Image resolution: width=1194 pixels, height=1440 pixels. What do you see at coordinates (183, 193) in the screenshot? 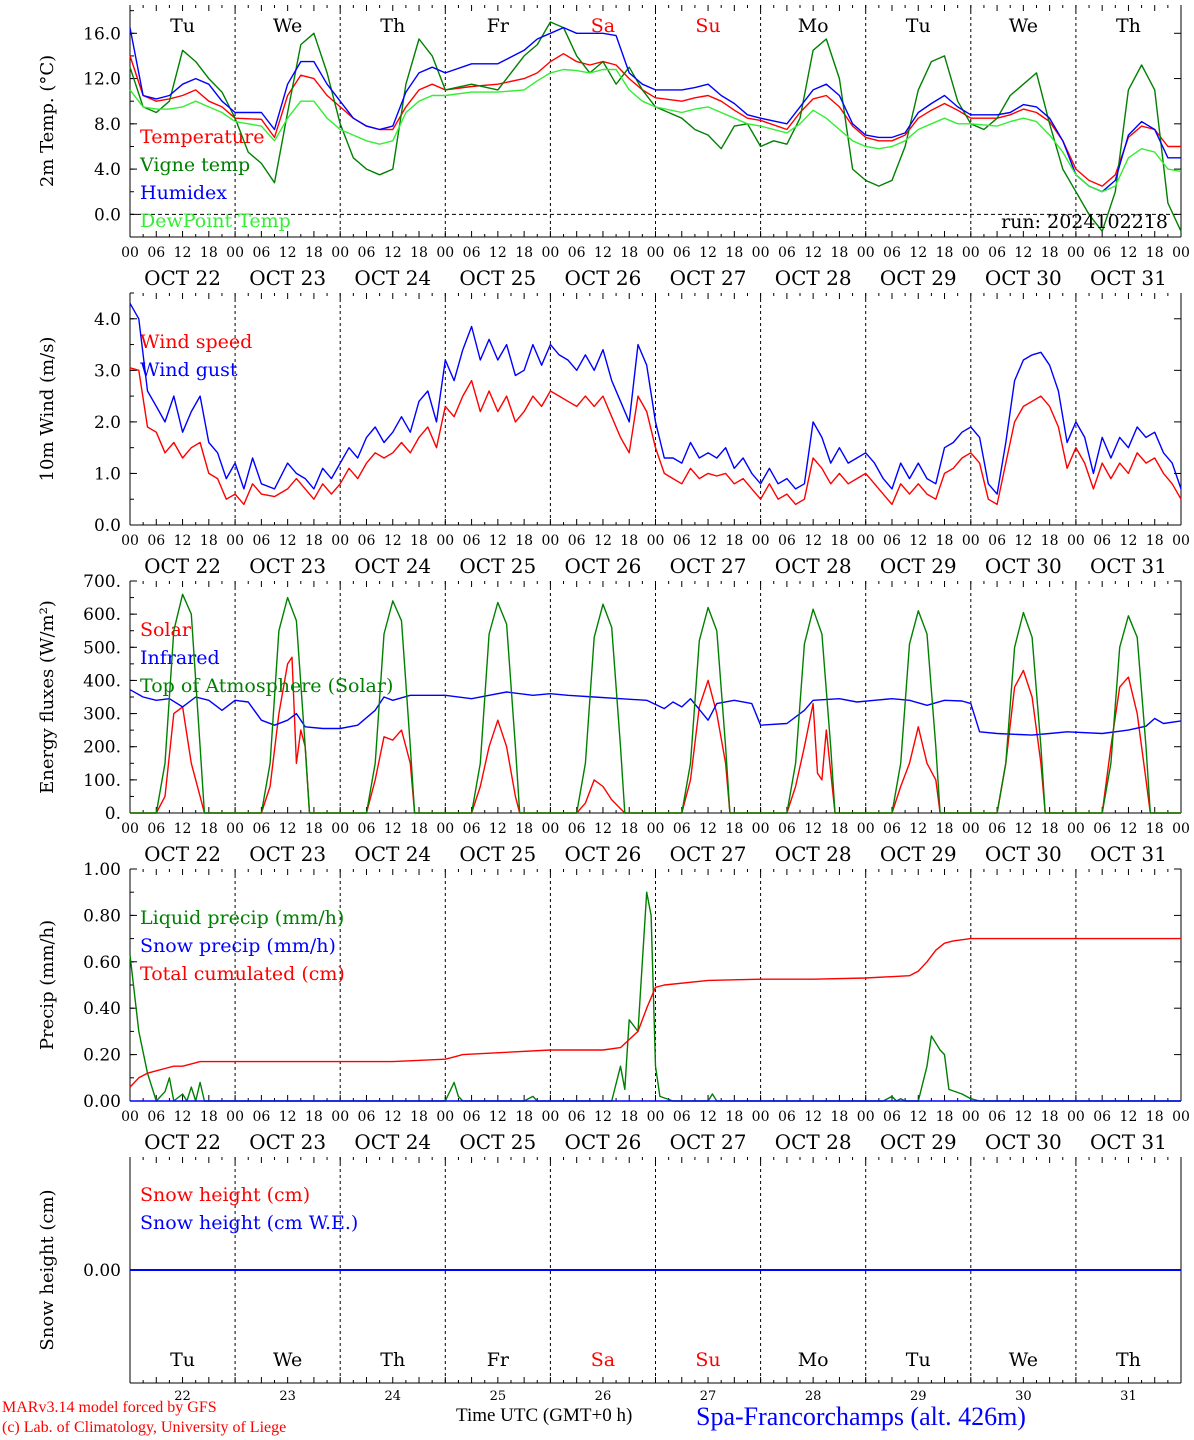
I see `legend-label: Humidex` at bounding box center [183, 193].